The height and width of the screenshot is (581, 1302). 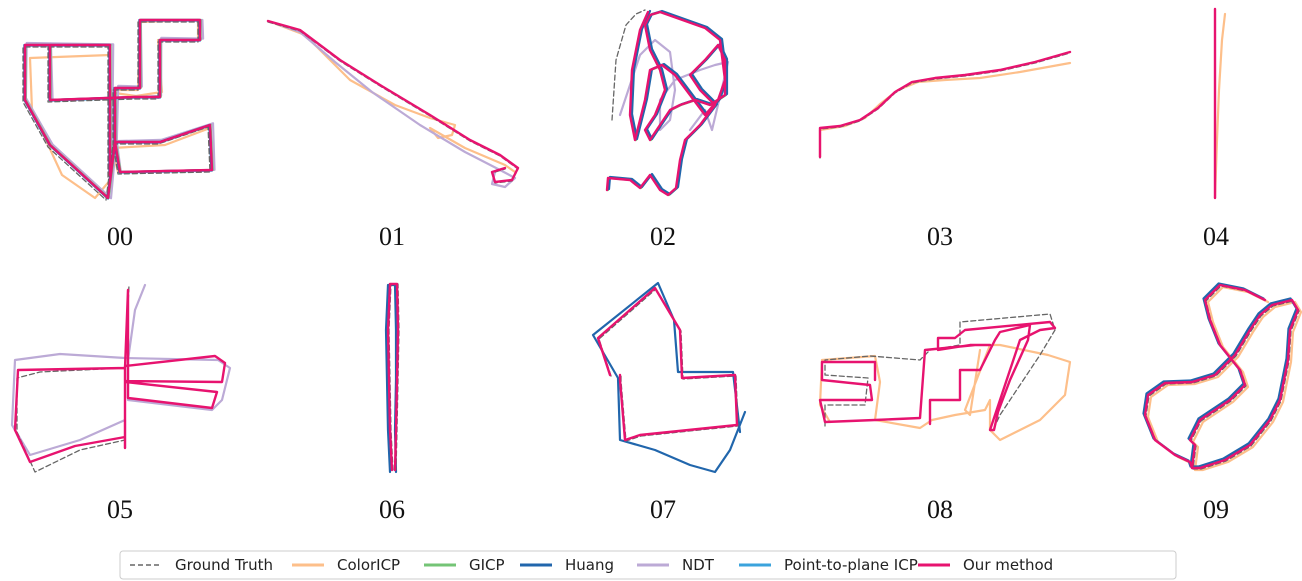 I want to click on panel-label-07: 07, so click(x=663, y=509).